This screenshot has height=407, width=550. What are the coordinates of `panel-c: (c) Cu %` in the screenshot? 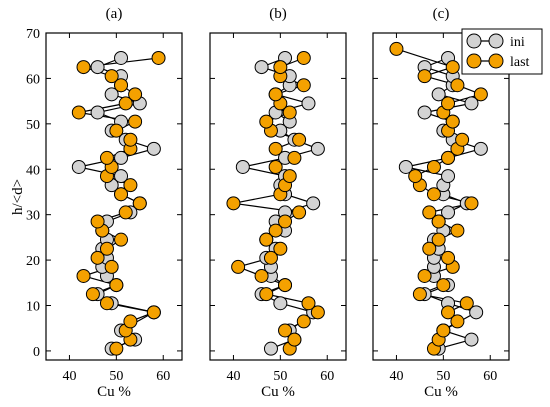 It's located at (441, 203).